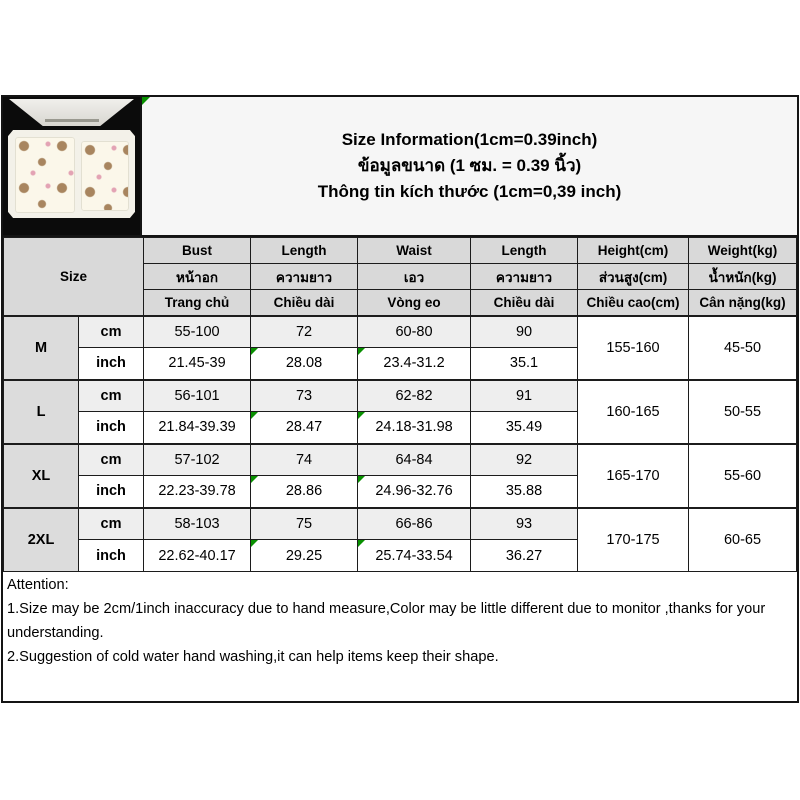  Describe the element at coordinates (633, 276) in the screenshot. I see `header-height-th: ส่วนสูง(cm)` at that location.